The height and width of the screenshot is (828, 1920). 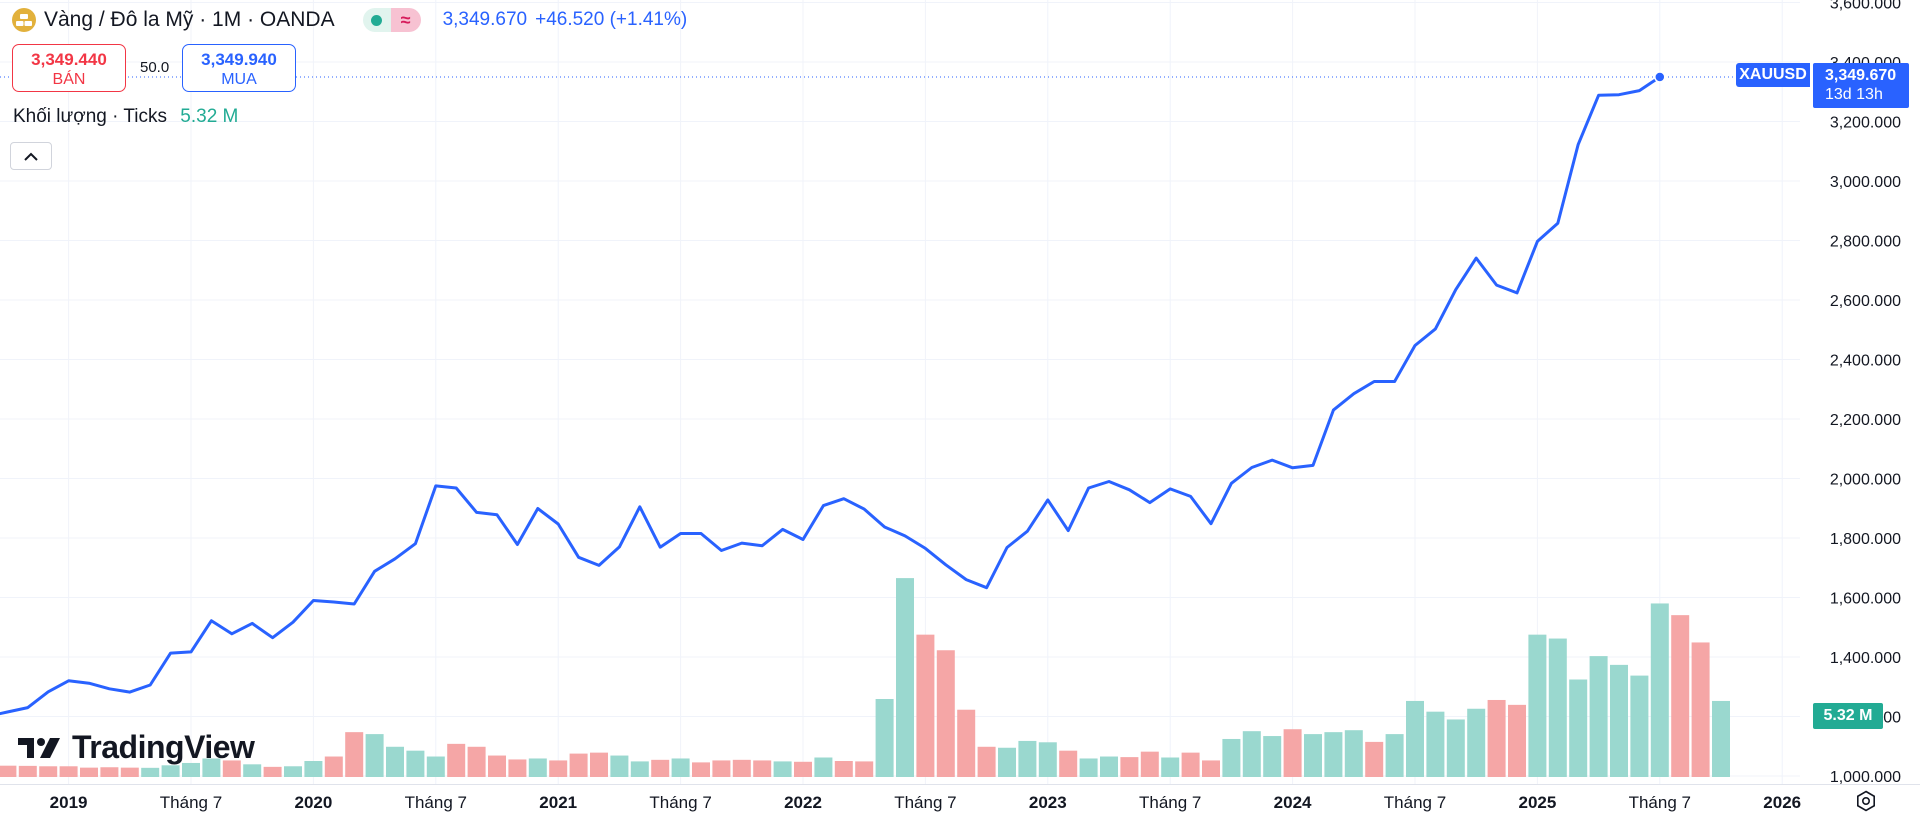 I want to click on price-tick-label: 2,400.000, so click(x=1865, y=361).